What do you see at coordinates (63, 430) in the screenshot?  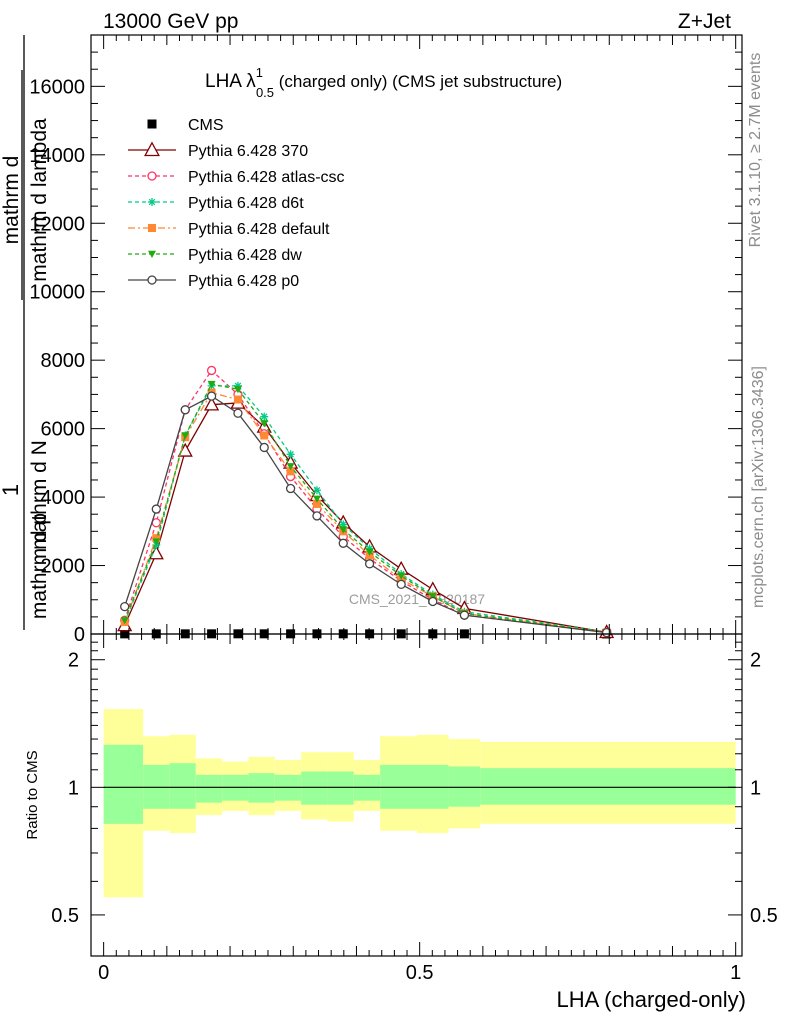 I see `y-tick-label: 6000` at bounding box center [63, 430].